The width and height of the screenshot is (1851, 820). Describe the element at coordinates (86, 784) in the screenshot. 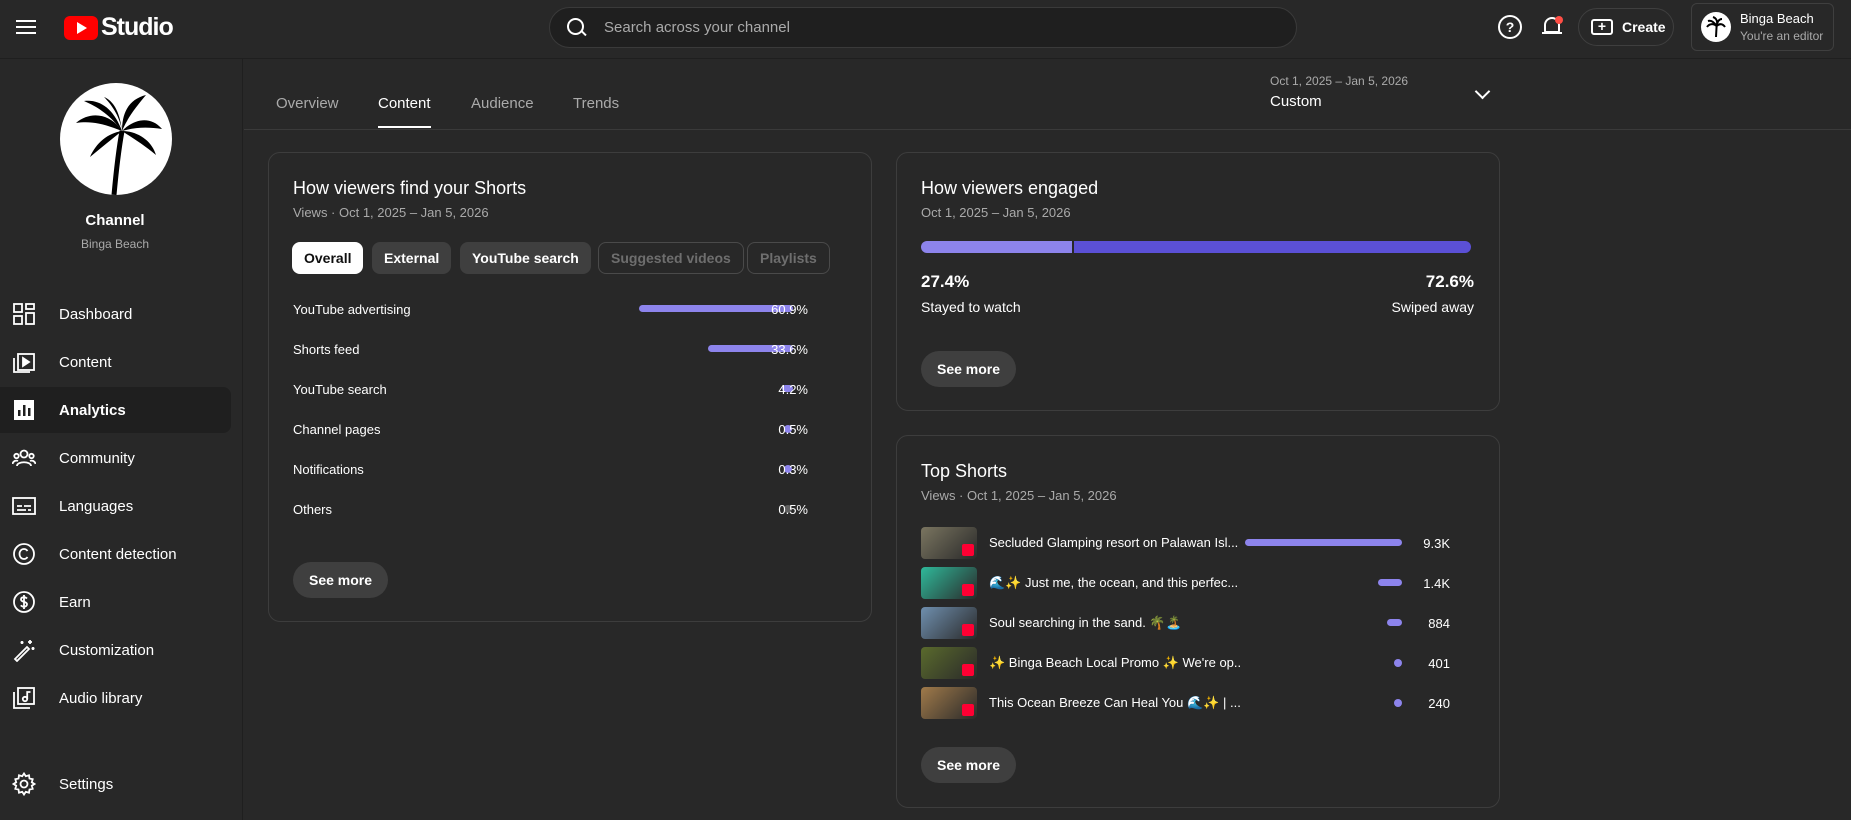

I see `sidebar-item-label: Settings` at that location.